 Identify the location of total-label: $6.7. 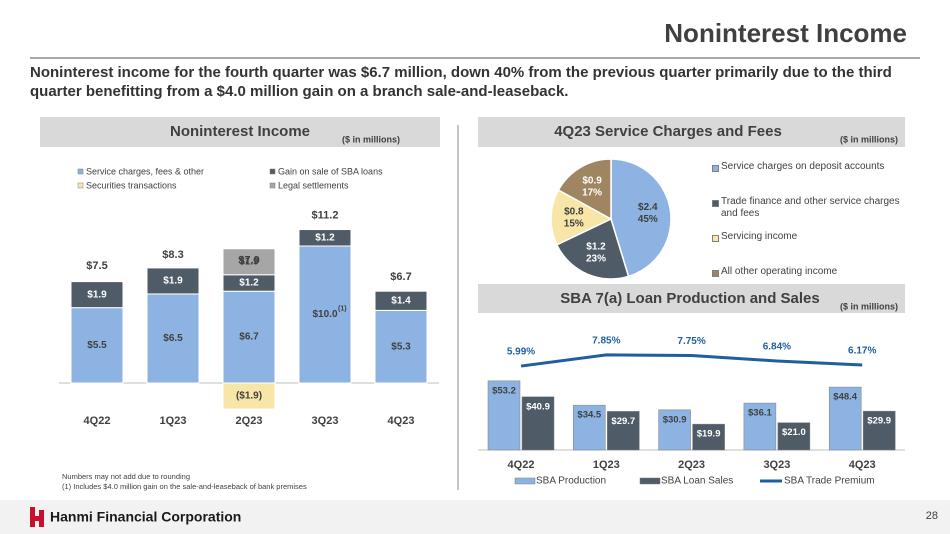
(400, 277).